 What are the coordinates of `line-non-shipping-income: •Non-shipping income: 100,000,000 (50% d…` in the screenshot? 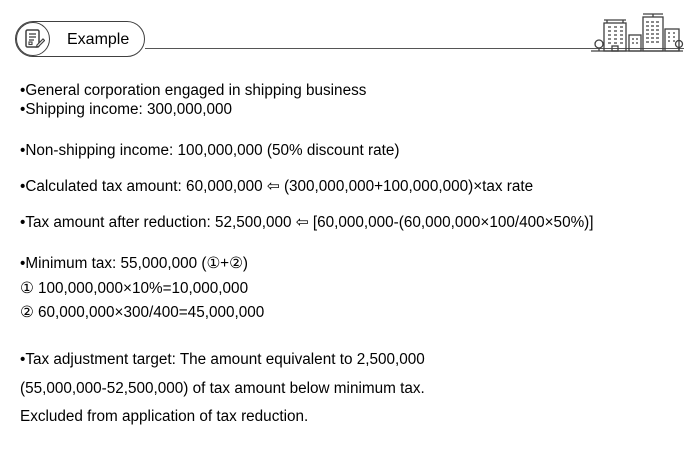 It's located at (210, 150).